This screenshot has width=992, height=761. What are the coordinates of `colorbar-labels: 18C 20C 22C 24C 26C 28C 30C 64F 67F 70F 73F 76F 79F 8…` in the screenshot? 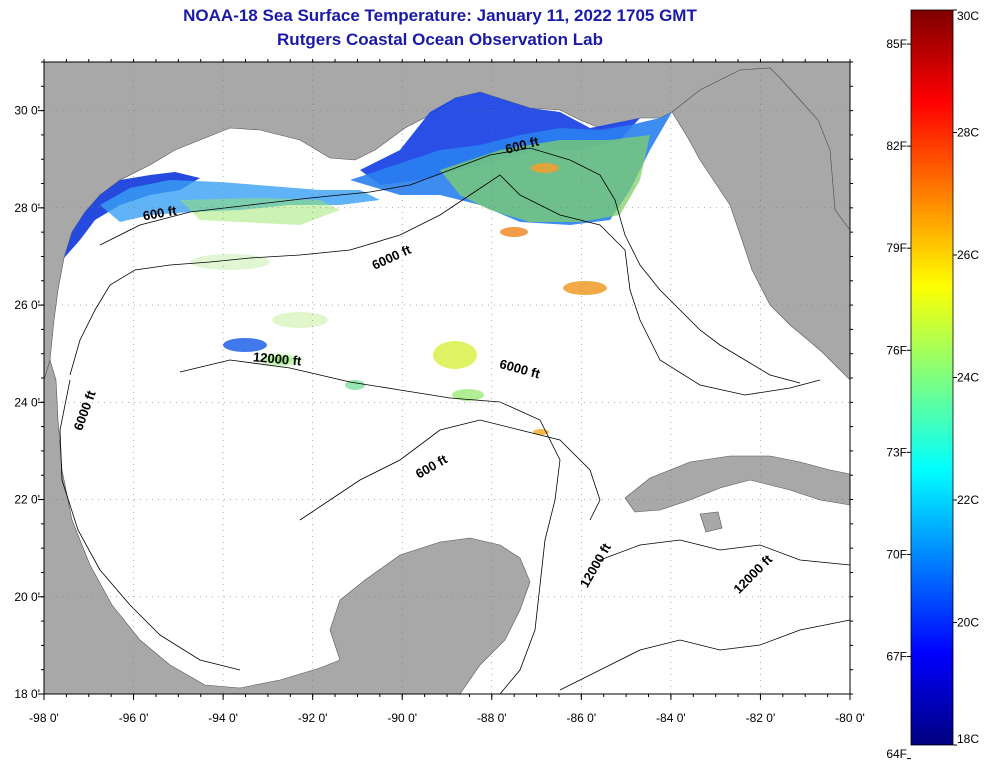 It's located at (932, 385).